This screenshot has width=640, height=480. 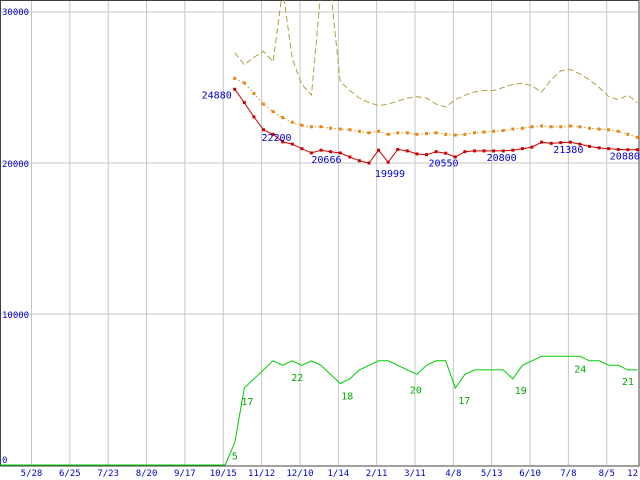 I want to click on svg-text: 10000, so click(x=15, y=316).